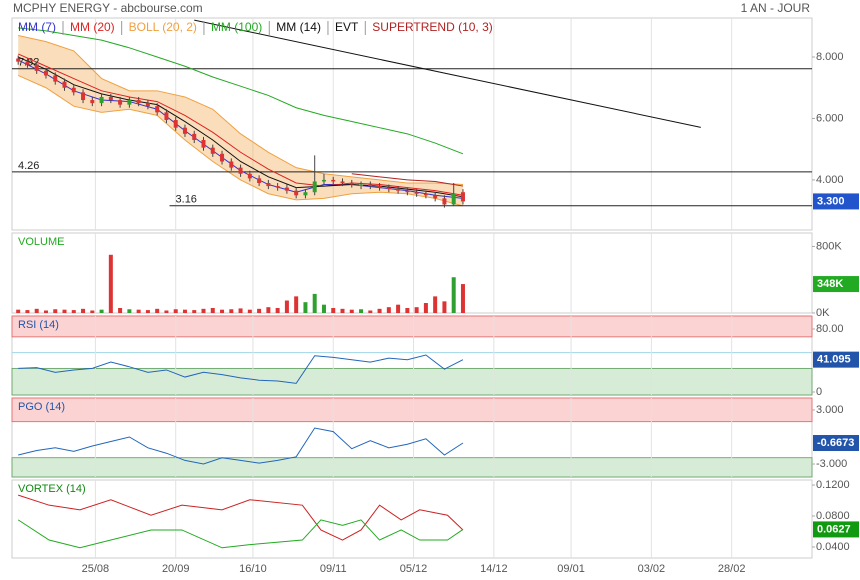 Image resolution: width=860 pixels, height=580 pixels. Describe the element at coordinates (412, 273) in the screenshot. I see `panel-frame` at that location.